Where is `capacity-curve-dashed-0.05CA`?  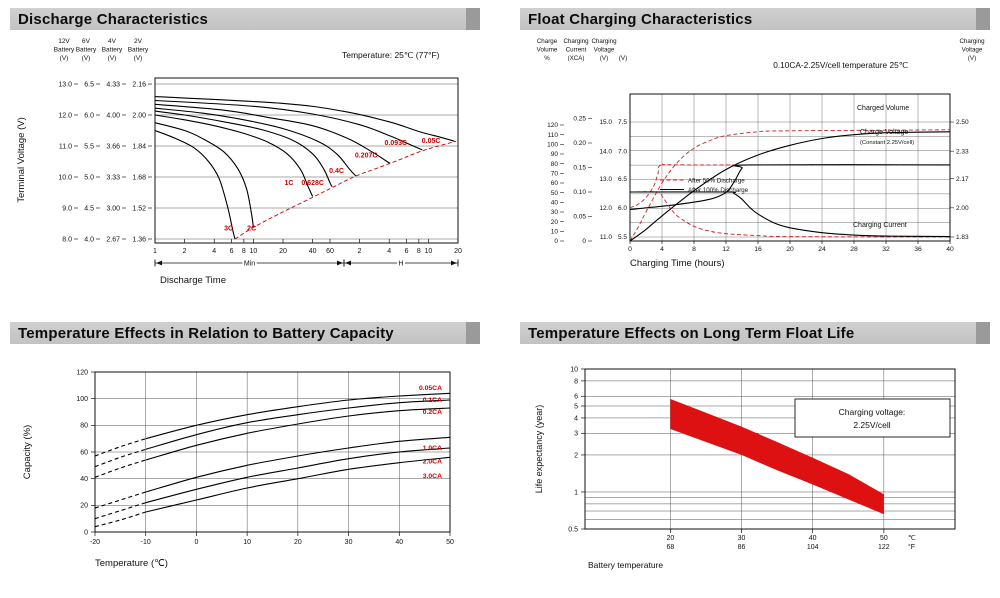
capacity-curve-dashed-0.05CA is located at coordinates (120, 447).